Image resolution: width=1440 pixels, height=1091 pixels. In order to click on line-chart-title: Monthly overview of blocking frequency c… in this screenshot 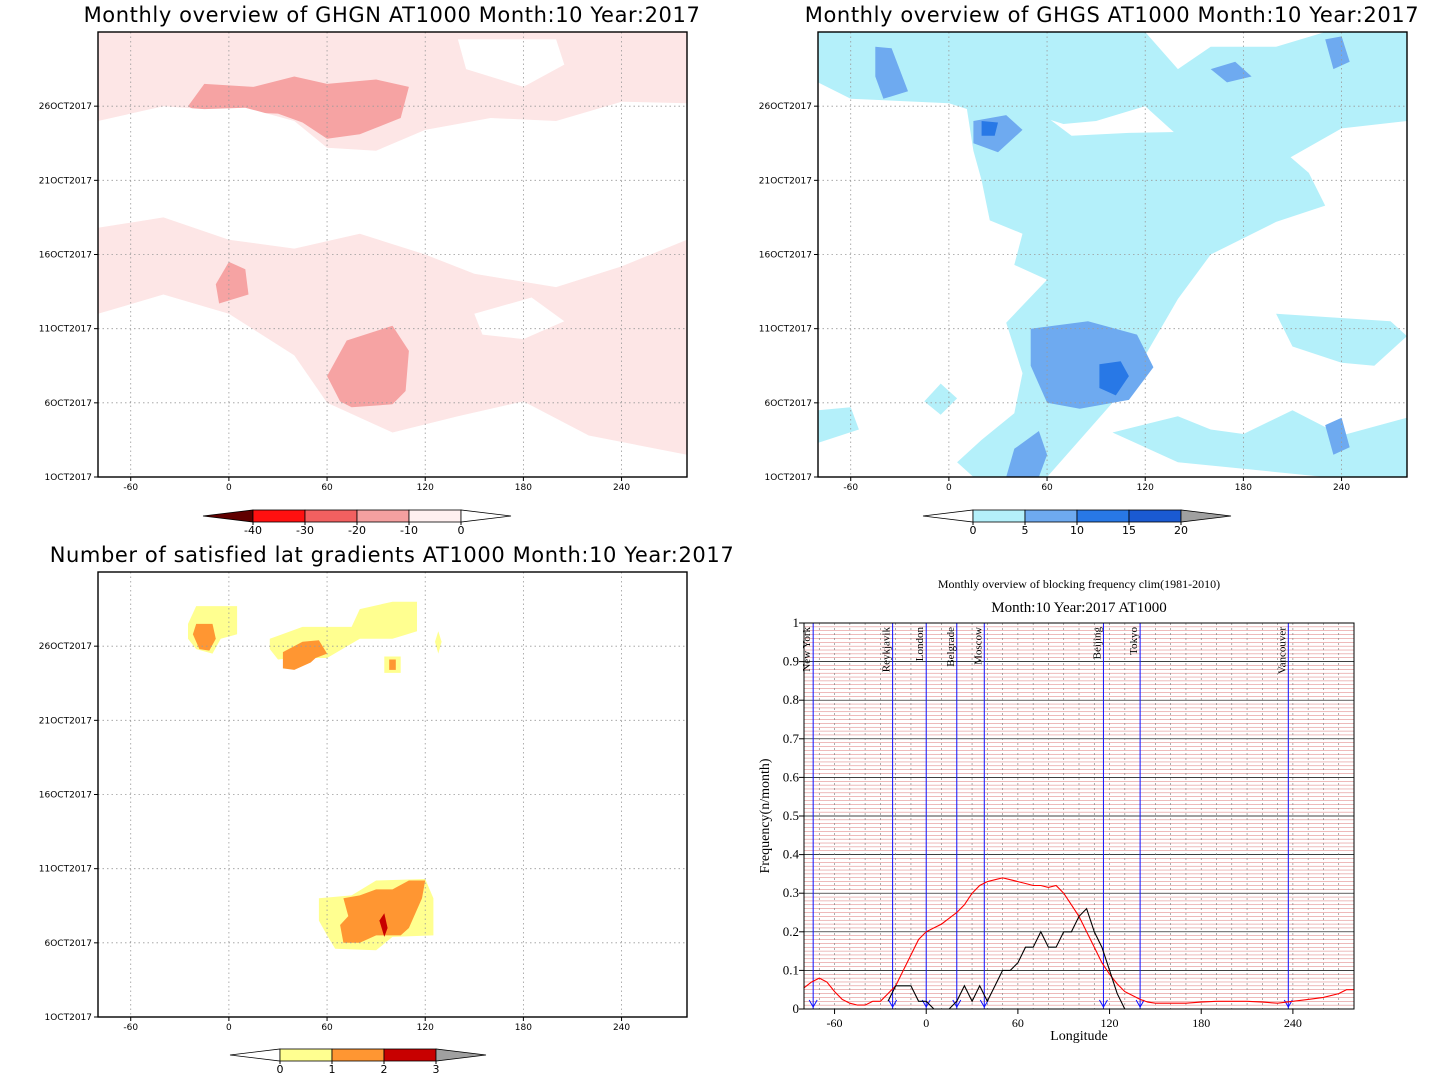, I will do `click(1079, 584)`.